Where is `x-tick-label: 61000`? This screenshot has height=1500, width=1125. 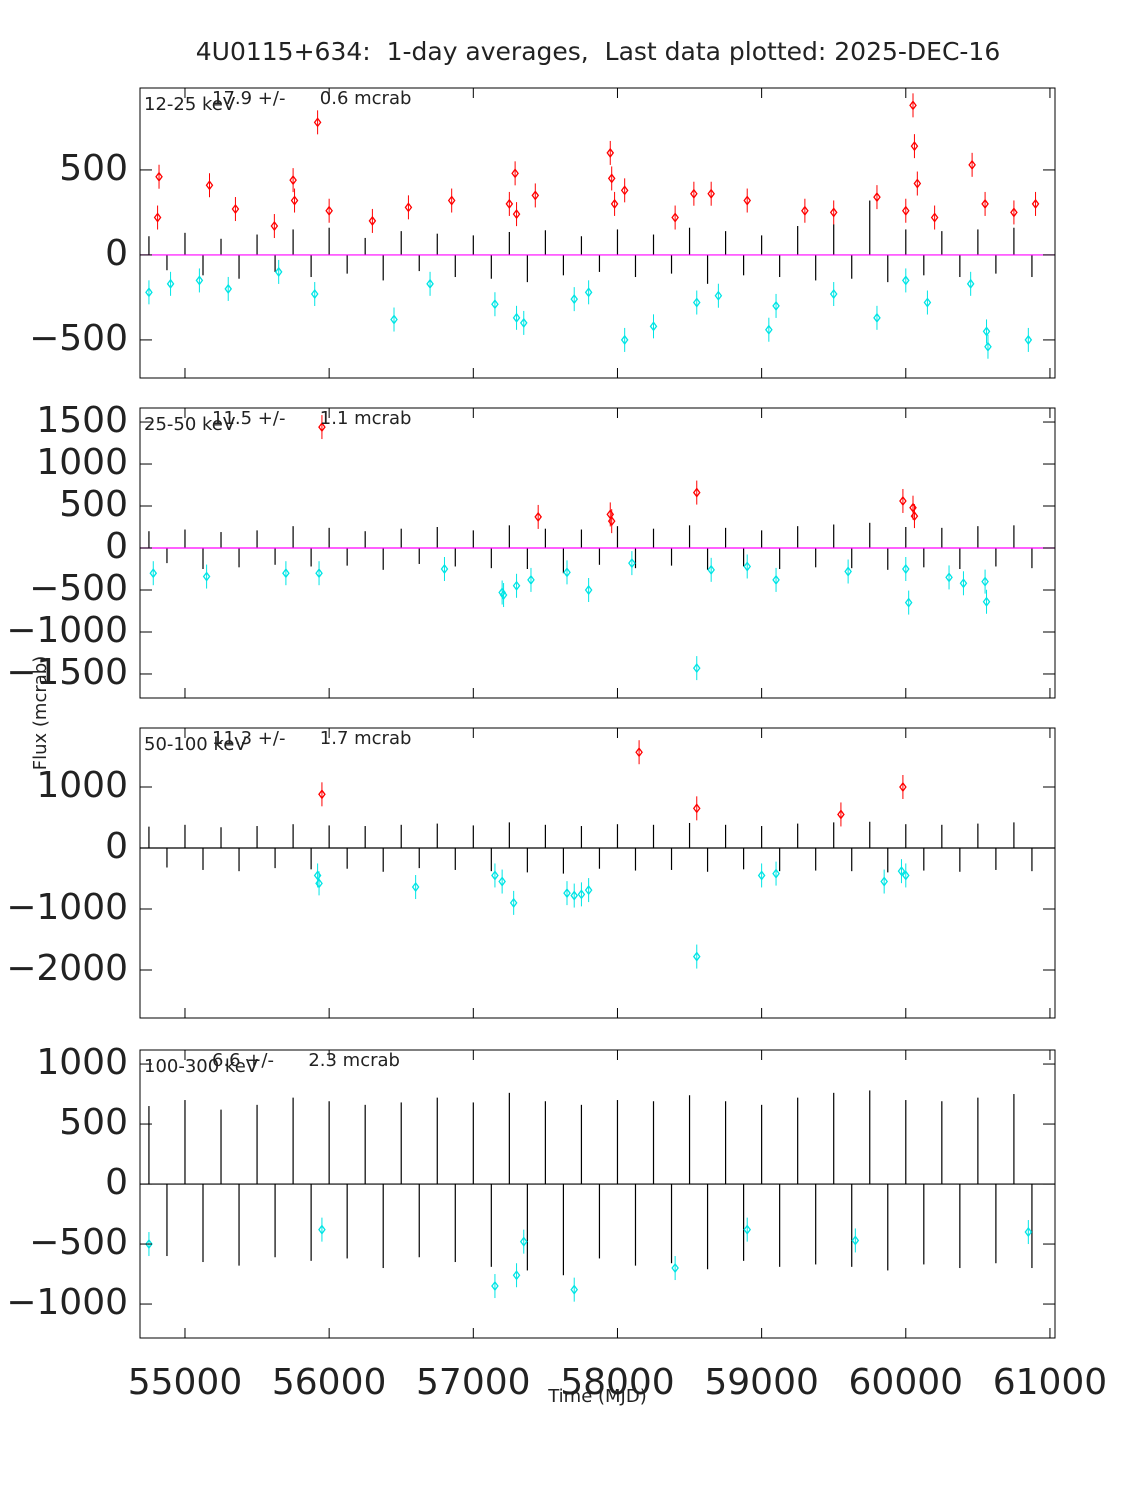 x-tick-label: 61000 is located at coordinates (1050, 1382).